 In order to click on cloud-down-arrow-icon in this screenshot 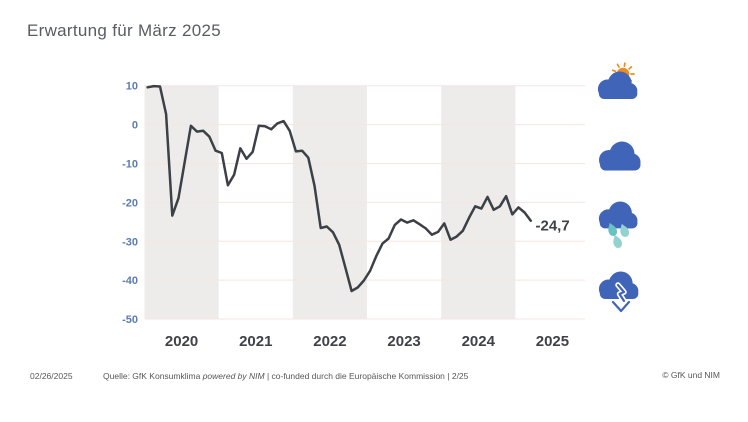, I will do `click(618, 292)`.